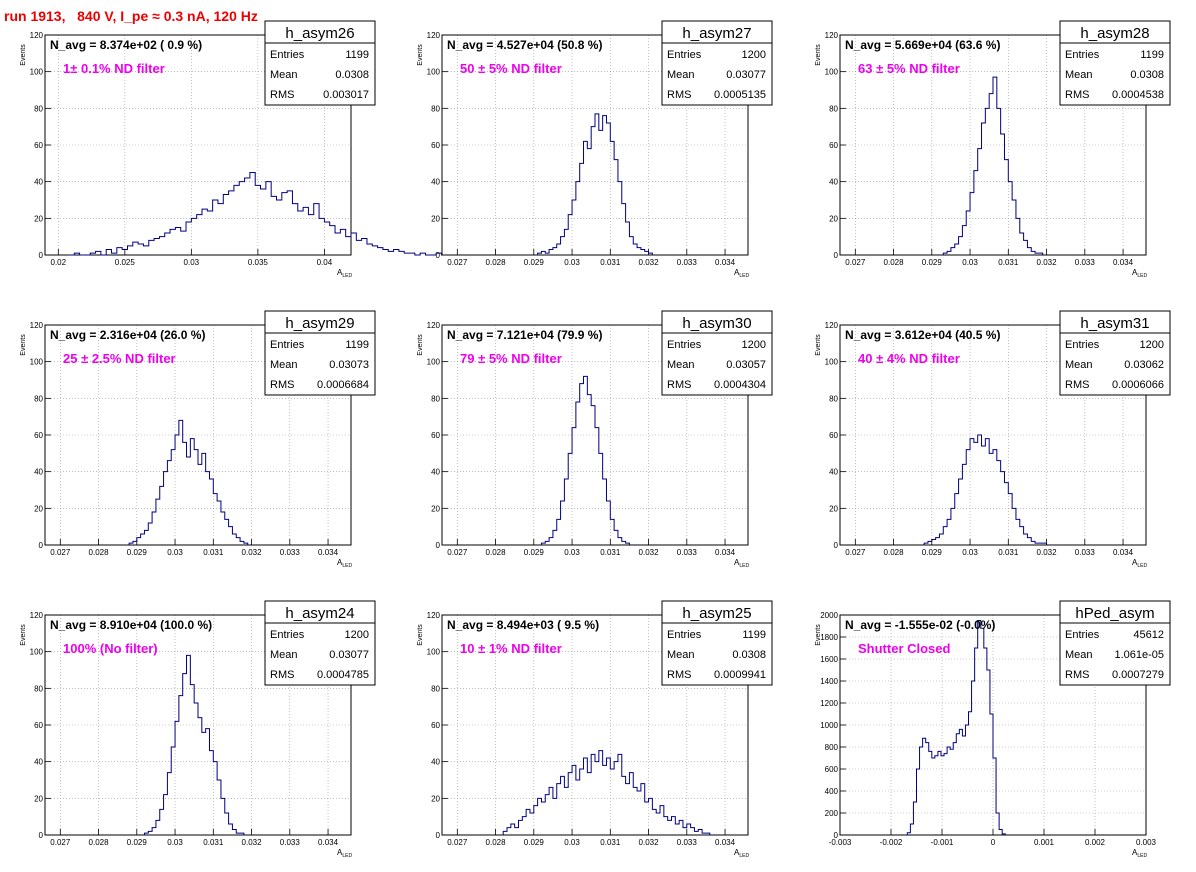  Describe the element at coordinates (840, 842) in the screenshot. I see `x-tick-label: -0.003` at that location.